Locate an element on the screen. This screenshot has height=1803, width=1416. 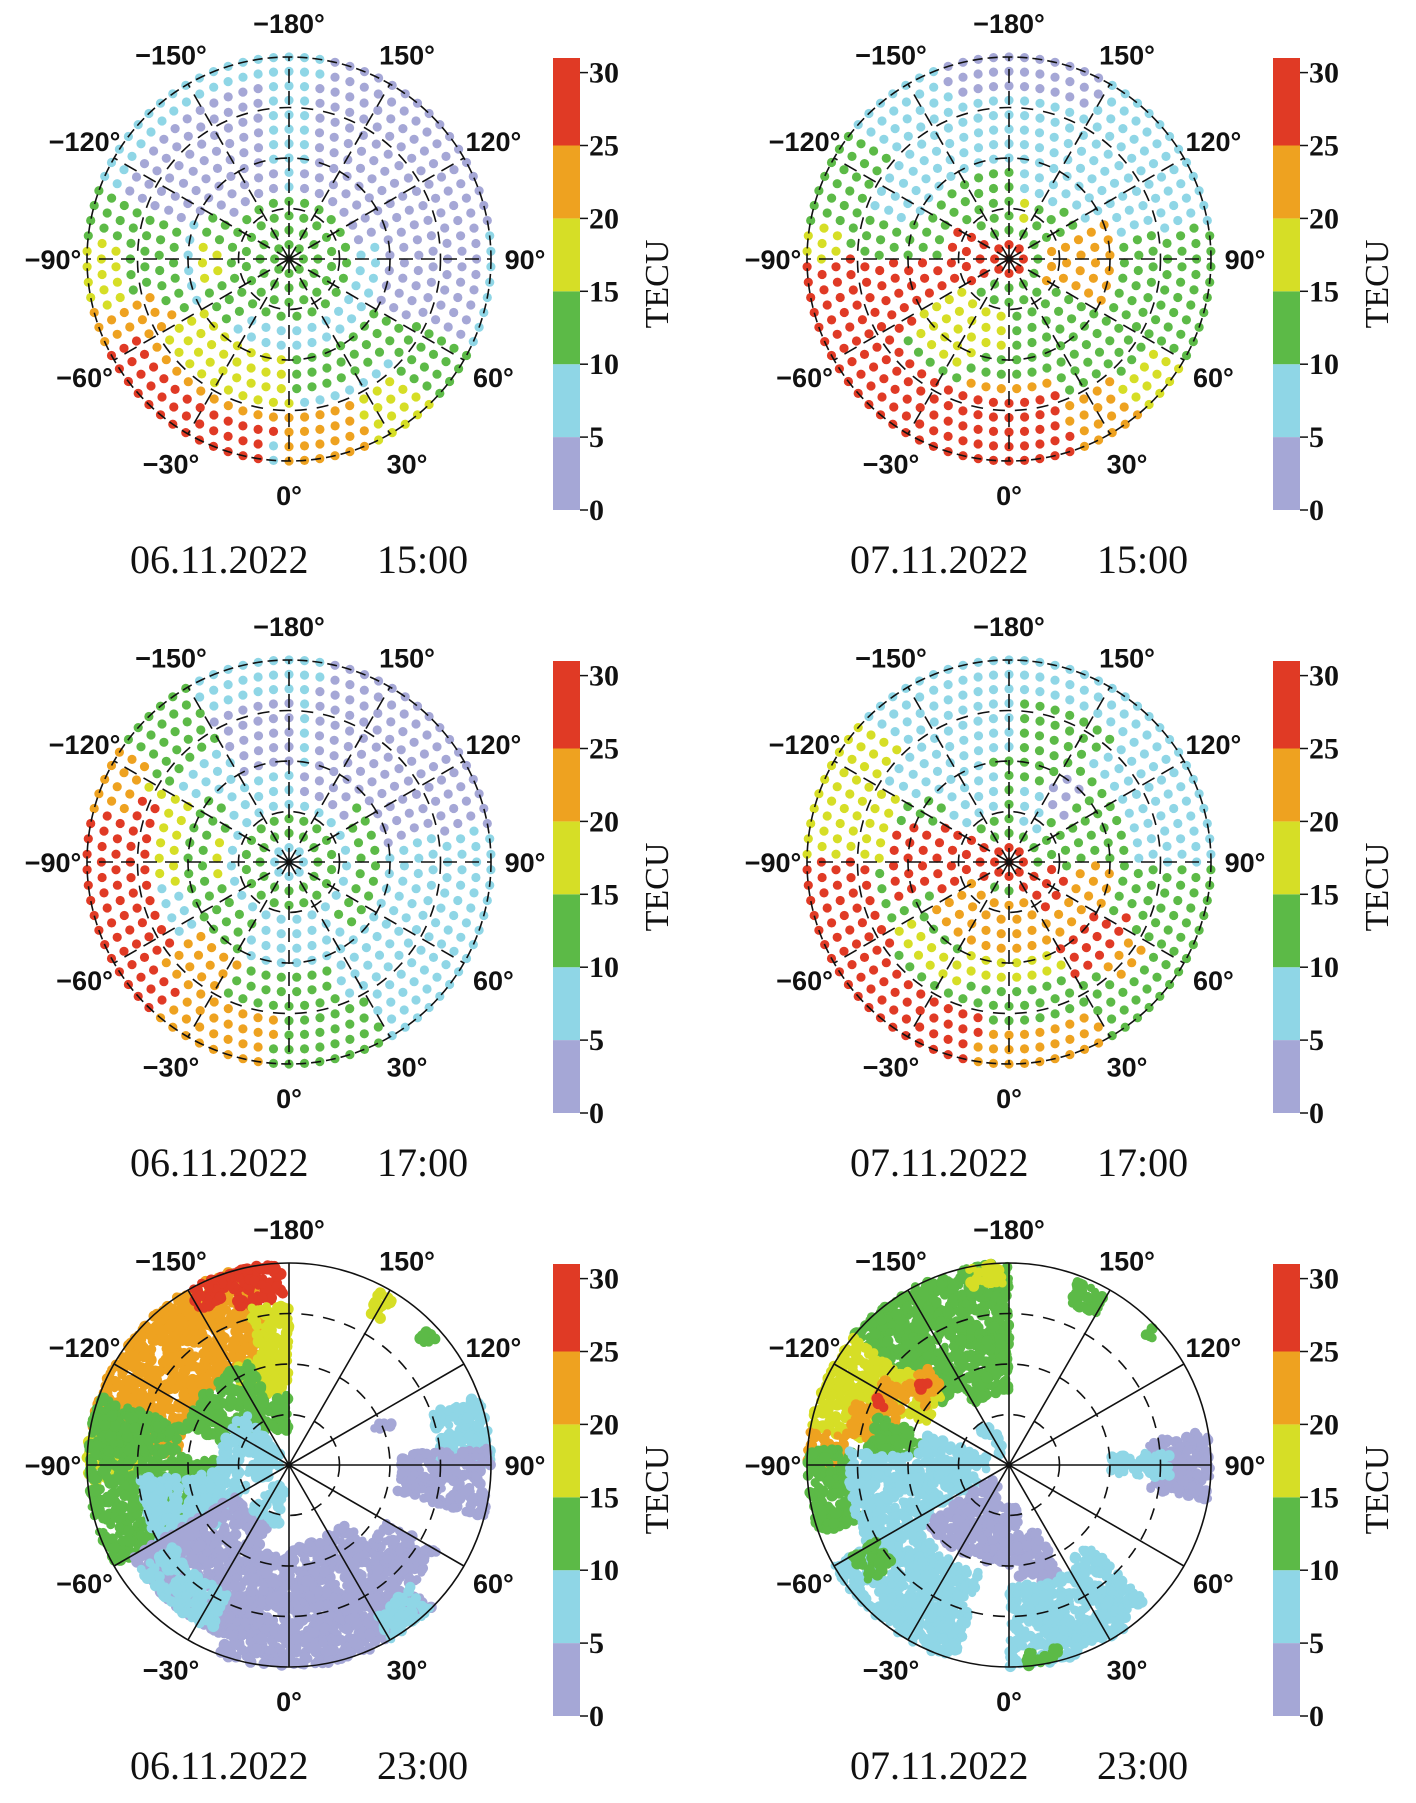
colorbar-segment is located at coordinates (1286, 102).